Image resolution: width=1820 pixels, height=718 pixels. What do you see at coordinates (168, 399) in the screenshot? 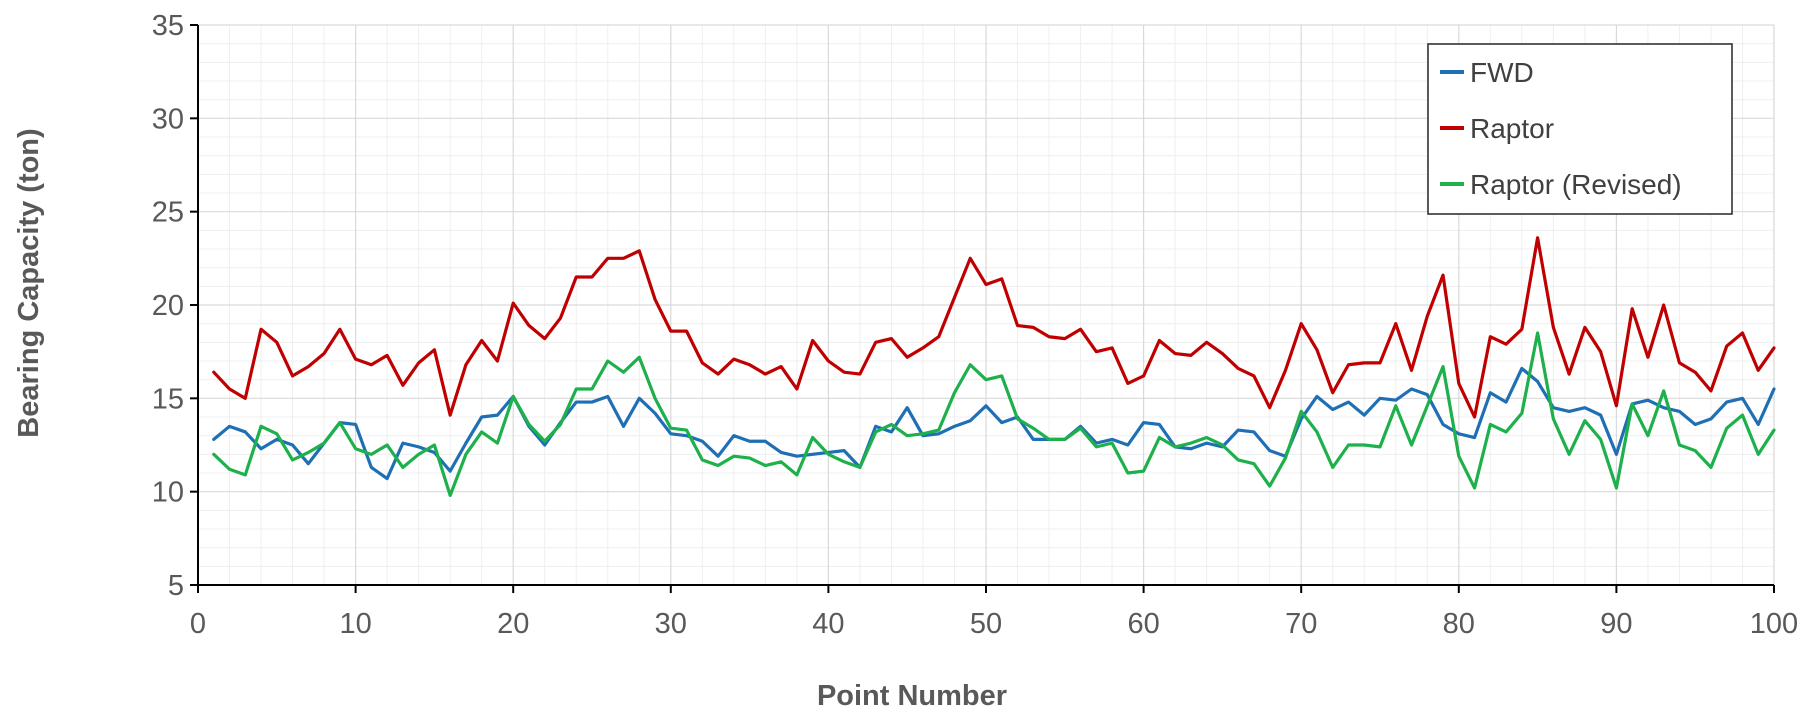
I see `y-tick-label: 15` at bounding box center [168, 399].